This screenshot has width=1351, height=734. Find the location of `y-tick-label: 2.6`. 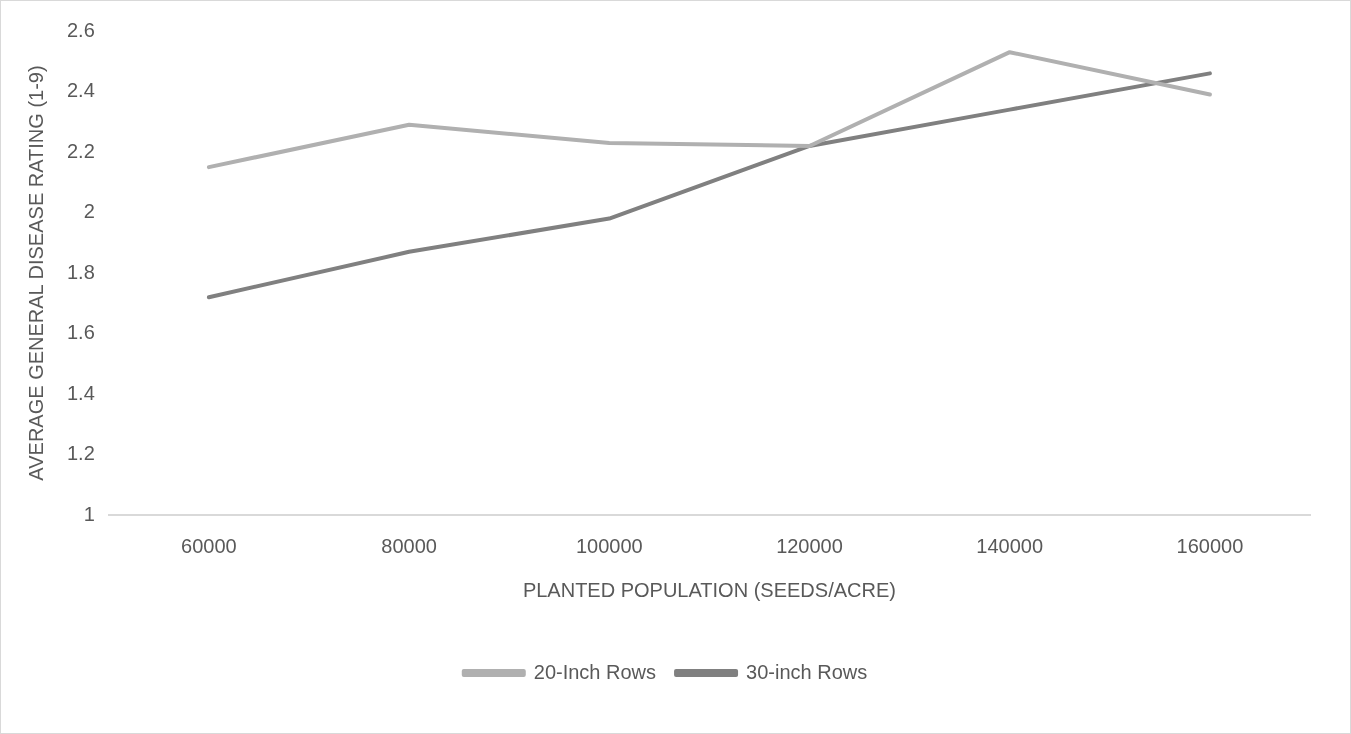

y-tick-label: 2.6 is located at coordinates (80, 29).